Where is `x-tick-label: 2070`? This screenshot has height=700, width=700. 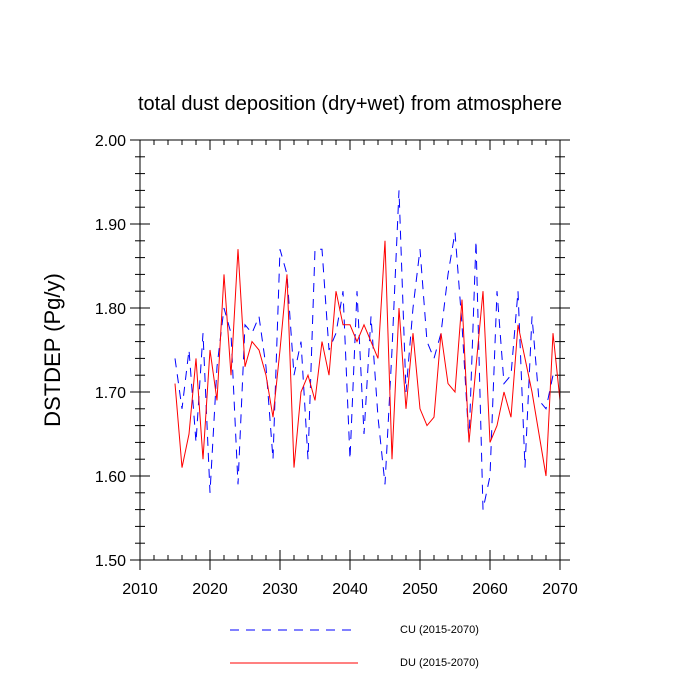 x-tick-label: 2070 is located at coordinates (560, 589).